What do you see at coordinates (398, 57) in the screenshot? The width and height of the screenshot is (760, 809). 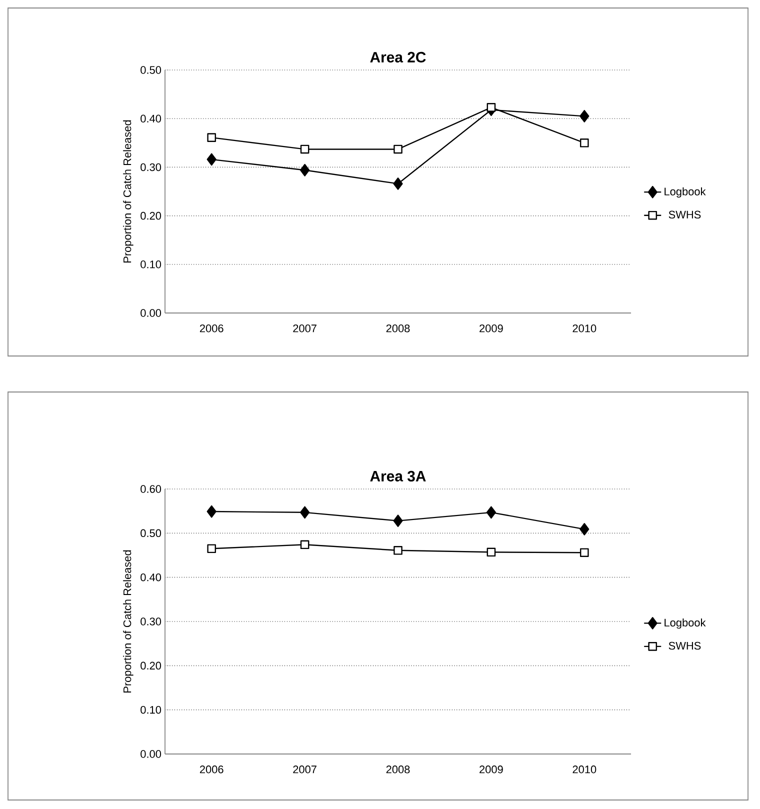 I see `chart-title: Area 2C` at bounding box center [398, 57].